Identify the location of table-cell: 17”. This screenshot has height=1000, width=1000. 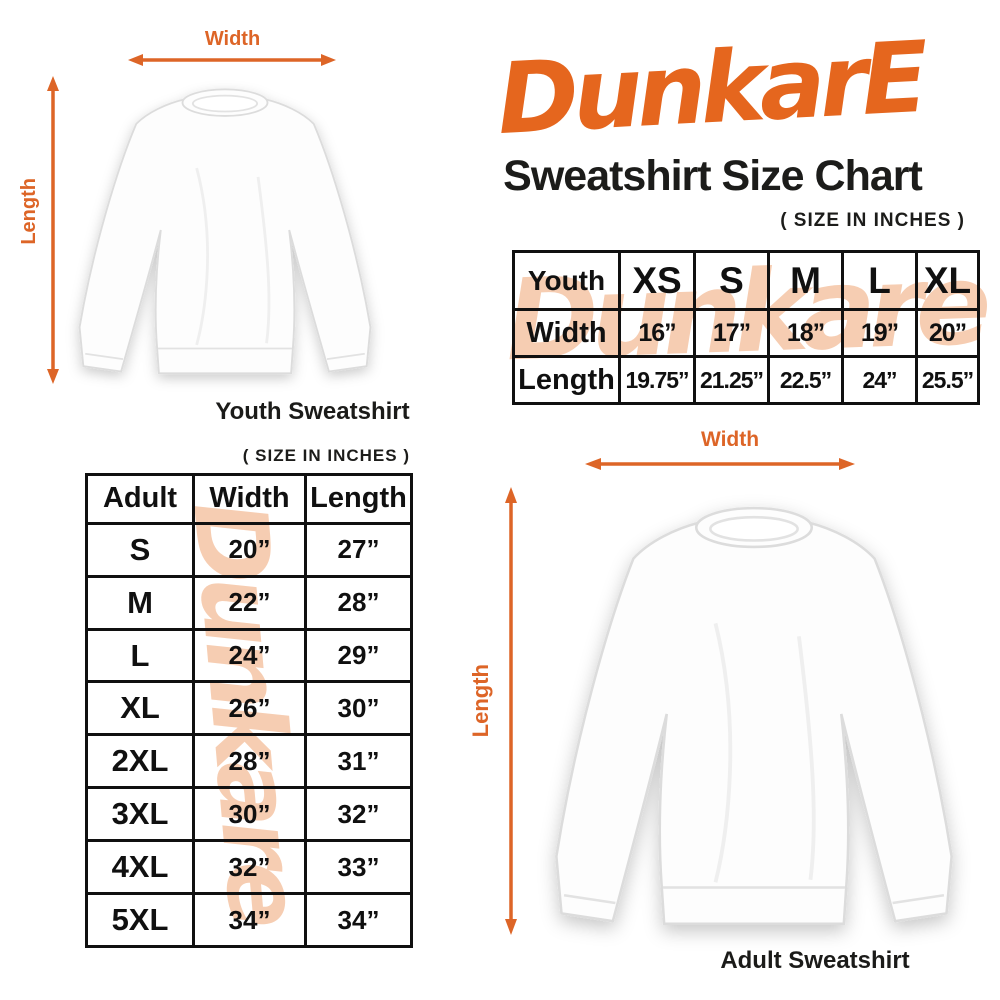
(731, 333).